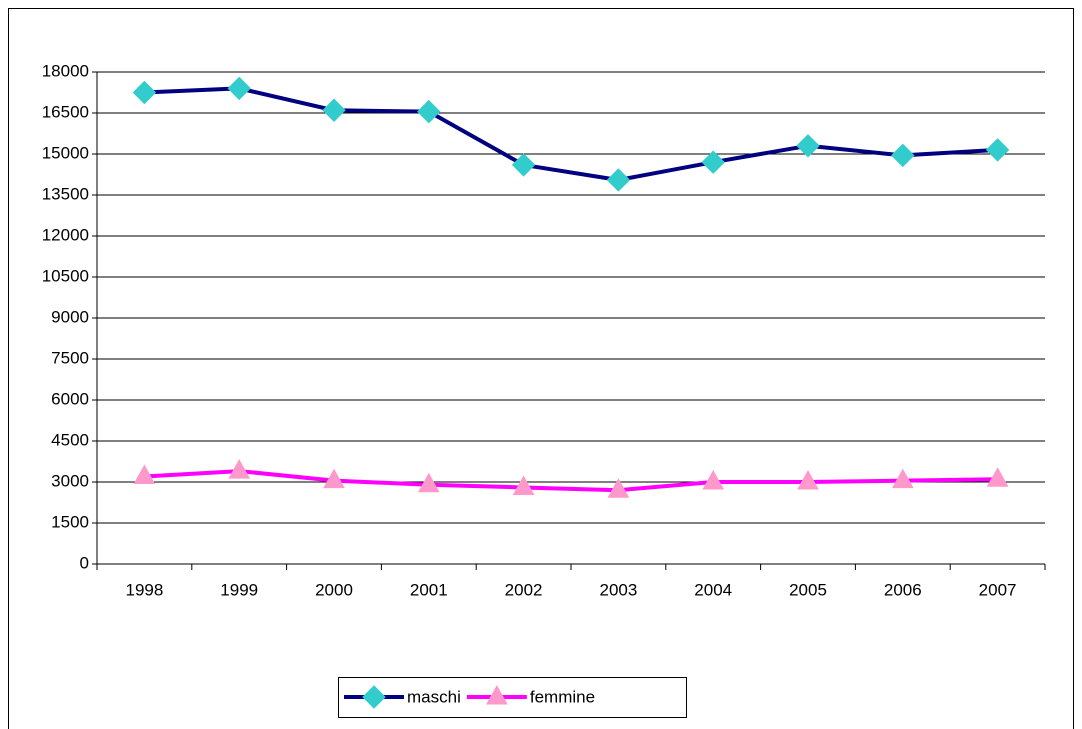 The height and width of the screenshot is (729, 1082). I want to click on y-tick-label: 12000, so click(65, 234).